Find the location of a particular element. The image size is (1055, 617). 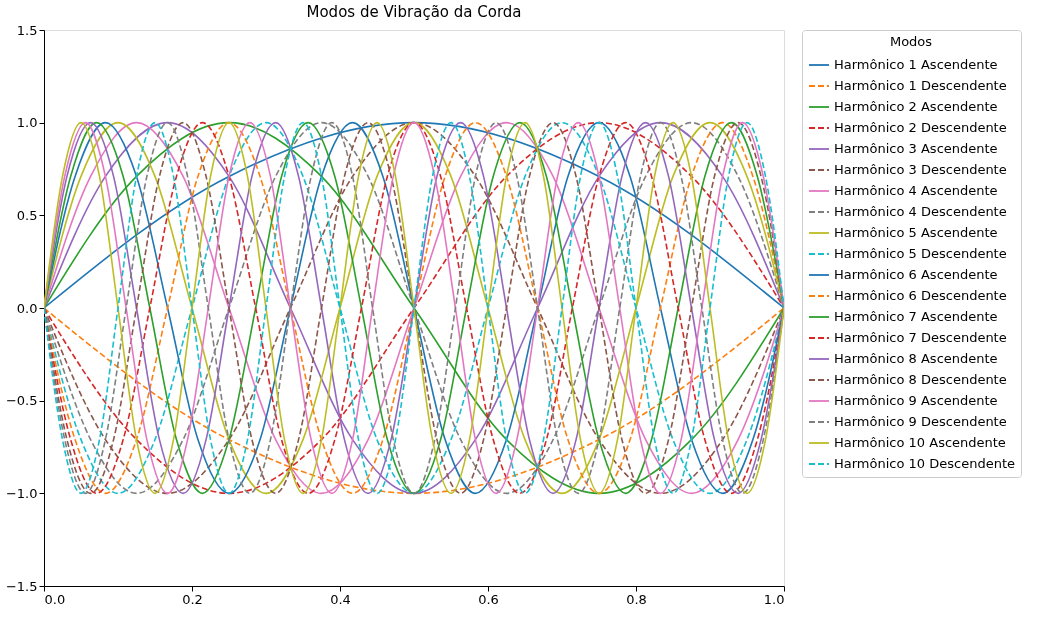

x-tick-label: 0.2 is located at coordinates (192, 599).